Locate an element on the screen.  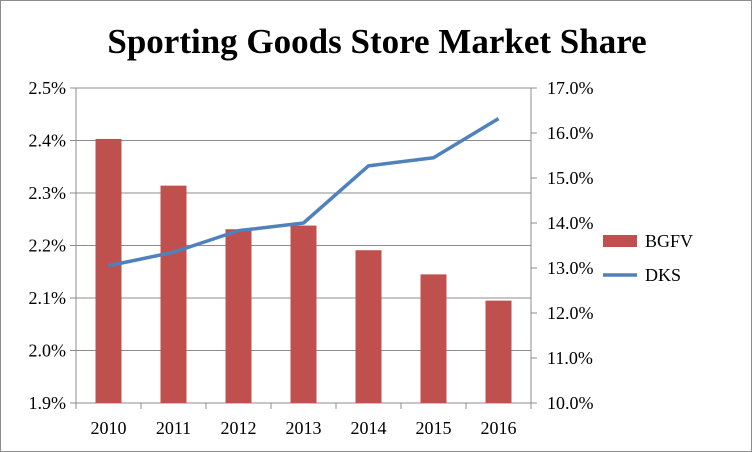
right-axis-tick-label: 17.0% is located at coordinates (570, 88).